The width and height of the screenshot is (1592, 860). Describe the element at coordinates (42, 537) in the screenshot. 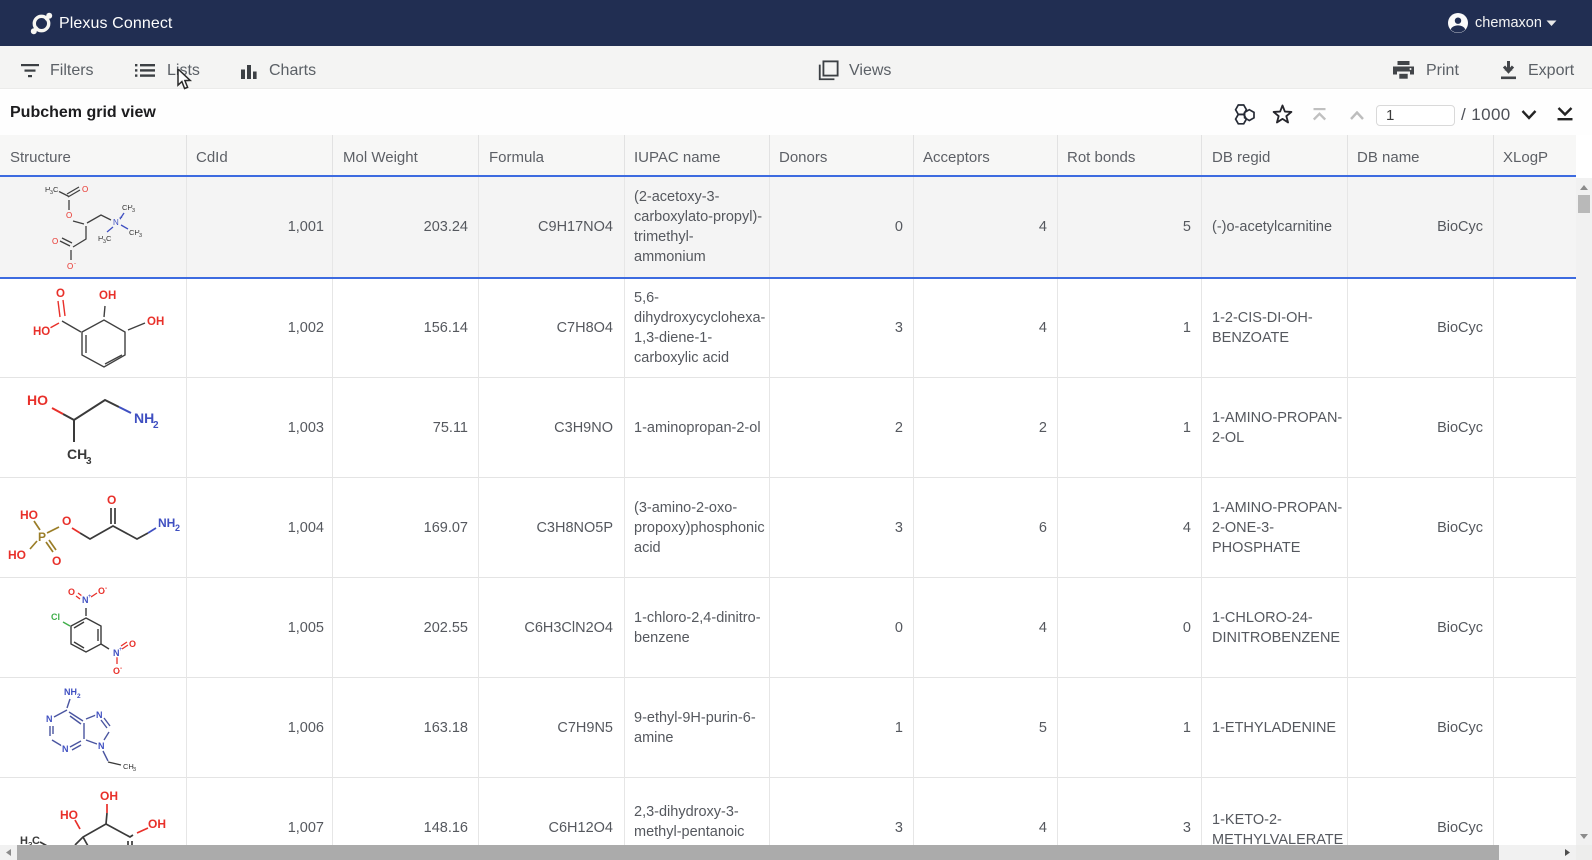

I see `svg-text: P` at that location.